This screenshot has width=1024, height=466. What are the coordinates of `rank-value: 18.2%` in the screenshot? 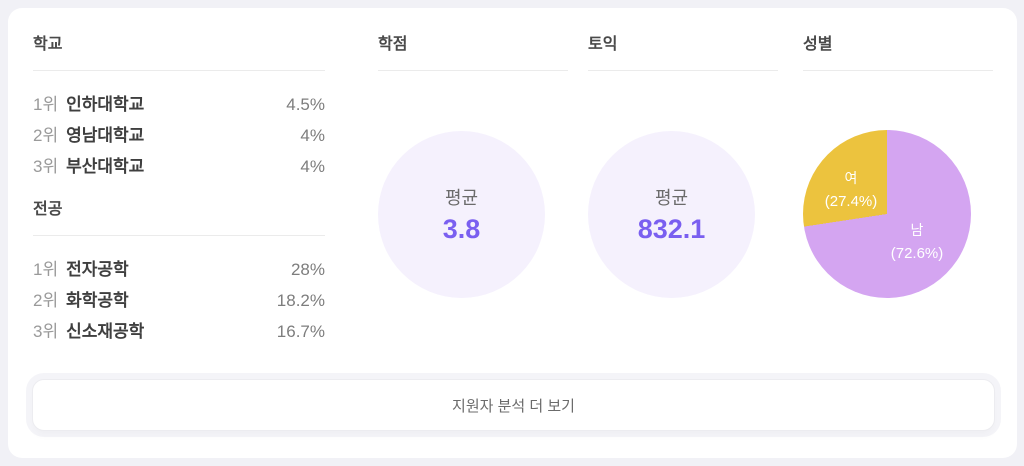 It's located at (300, 300).